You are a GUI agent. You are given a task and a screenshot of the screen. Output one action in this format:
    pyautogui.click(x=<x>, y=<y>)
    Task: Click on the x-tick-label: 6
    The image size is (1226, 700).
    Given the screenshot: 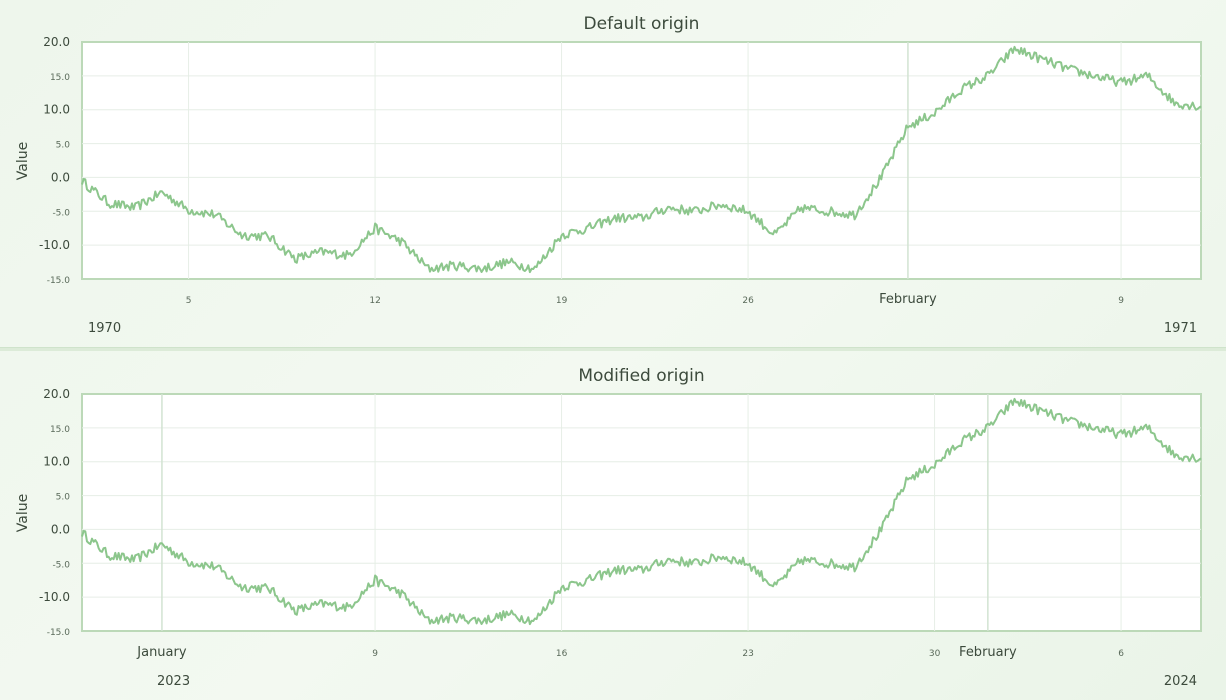 What is the action you would take?
    pyautogui.click(x=1121, y=654)
    